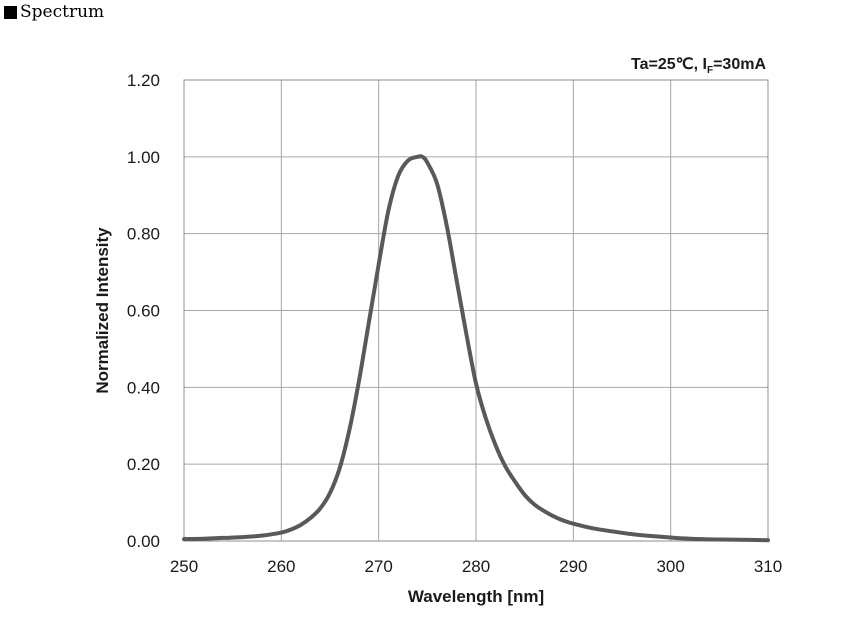 The height and width of the screenshot is (619, 844). I want to click on y-tick-label: 0.60, so click(143, 311).